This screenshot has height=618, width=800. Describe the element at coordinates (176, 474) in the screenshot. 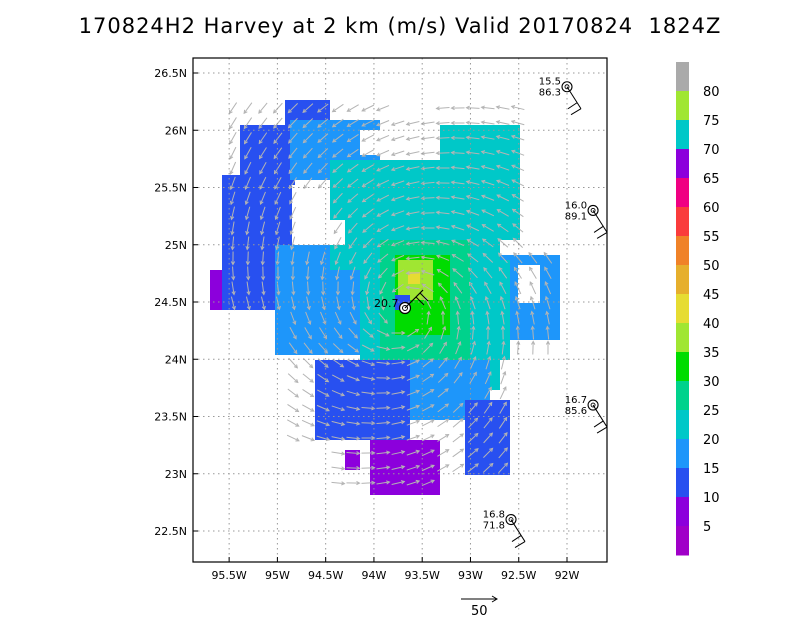

I see `lat-tick-label: 23N` at that location.